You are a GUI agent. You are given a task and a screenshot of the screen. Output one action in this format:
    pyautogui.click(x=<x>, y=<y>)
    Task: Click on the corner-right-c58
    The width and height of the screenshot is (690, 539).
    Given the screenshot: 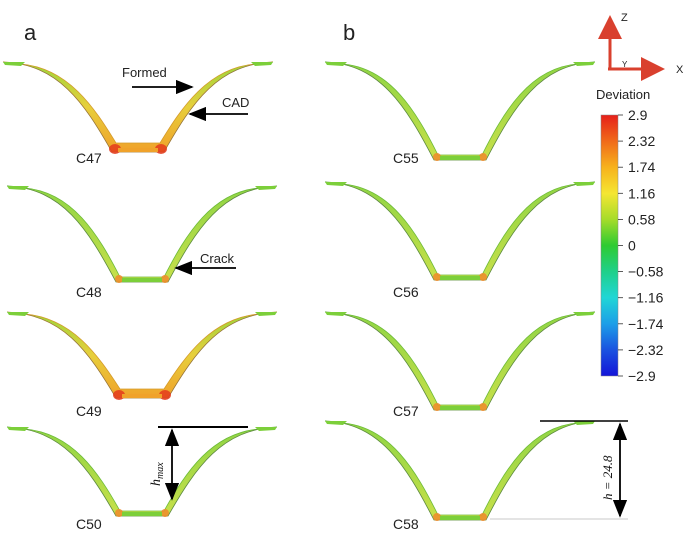 What is the action you would take?
    pyautogui.click(x=483, y=517)
    